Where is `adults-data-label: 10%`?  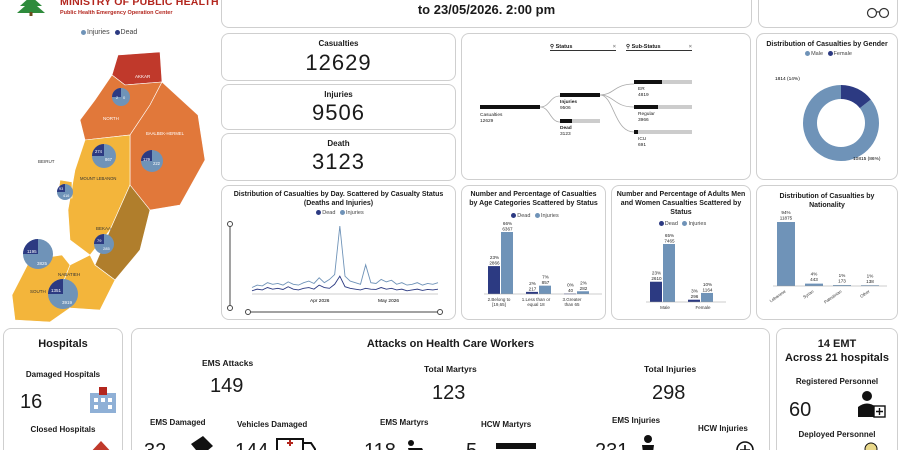
adults-data-label: 10% is located at coordinates (707, 284).